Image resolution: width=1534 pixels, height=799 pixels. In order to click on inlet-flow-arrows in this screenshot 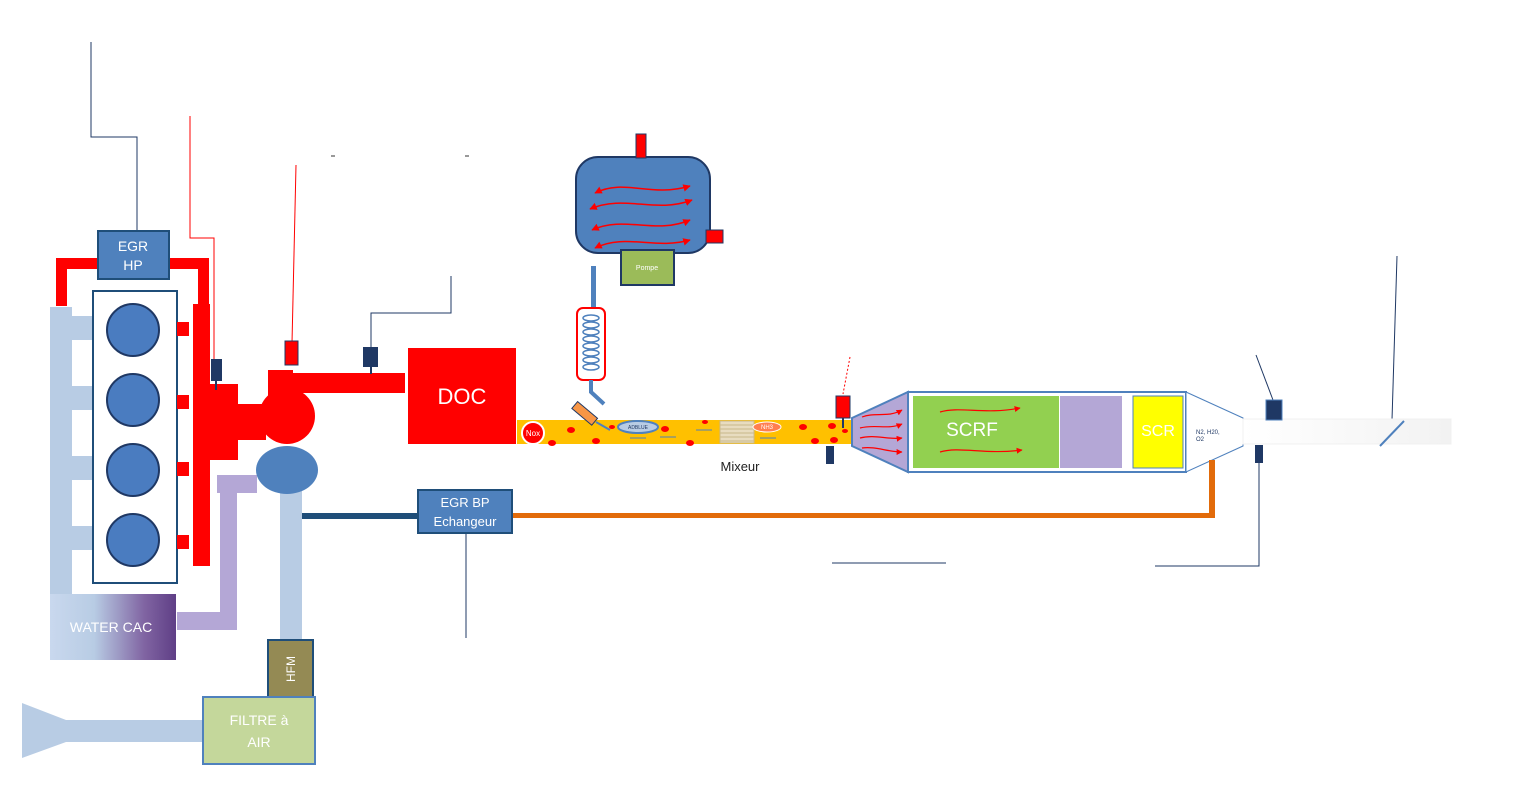, I will do `click(881, 432)`.